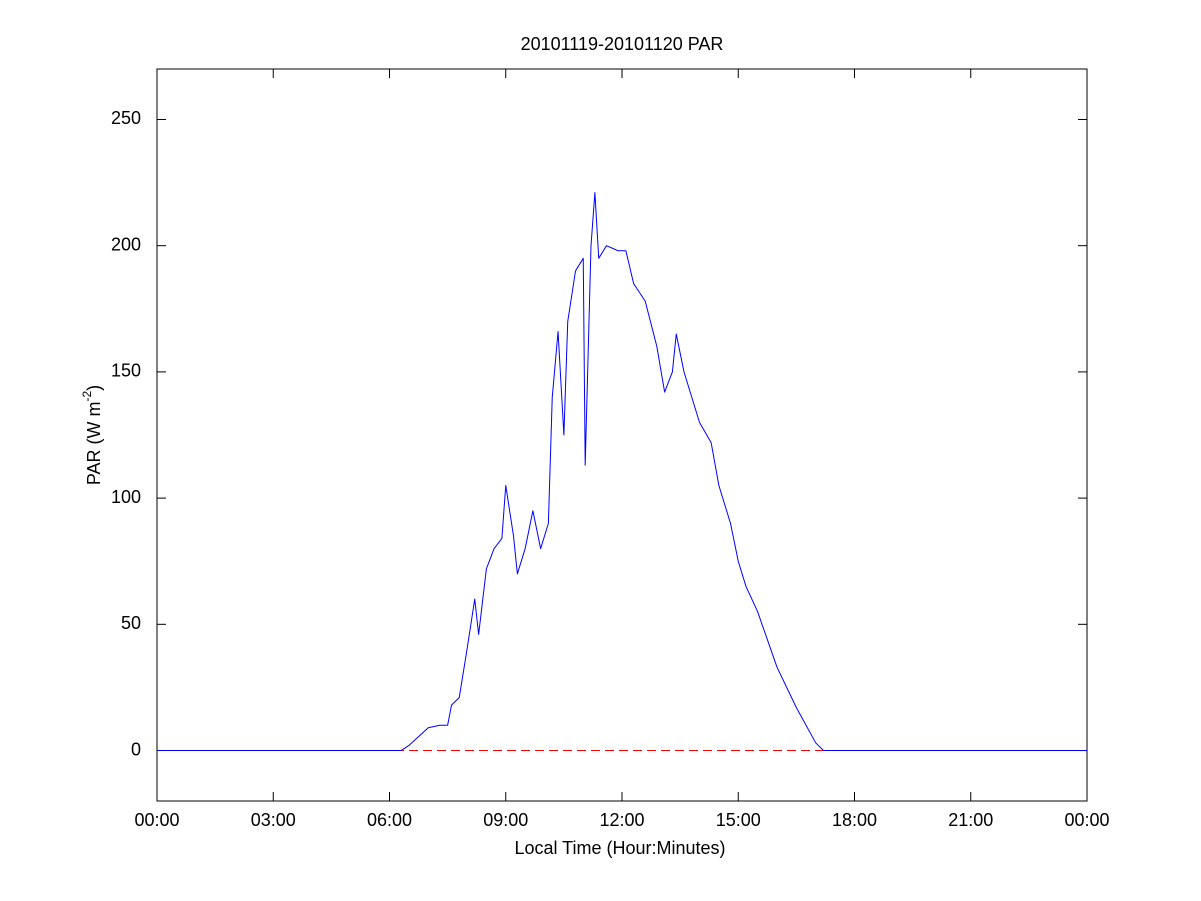 This screenshot has width=1201, height=901. I want to click on x-tick-label: 15:00, so click(738, 820).